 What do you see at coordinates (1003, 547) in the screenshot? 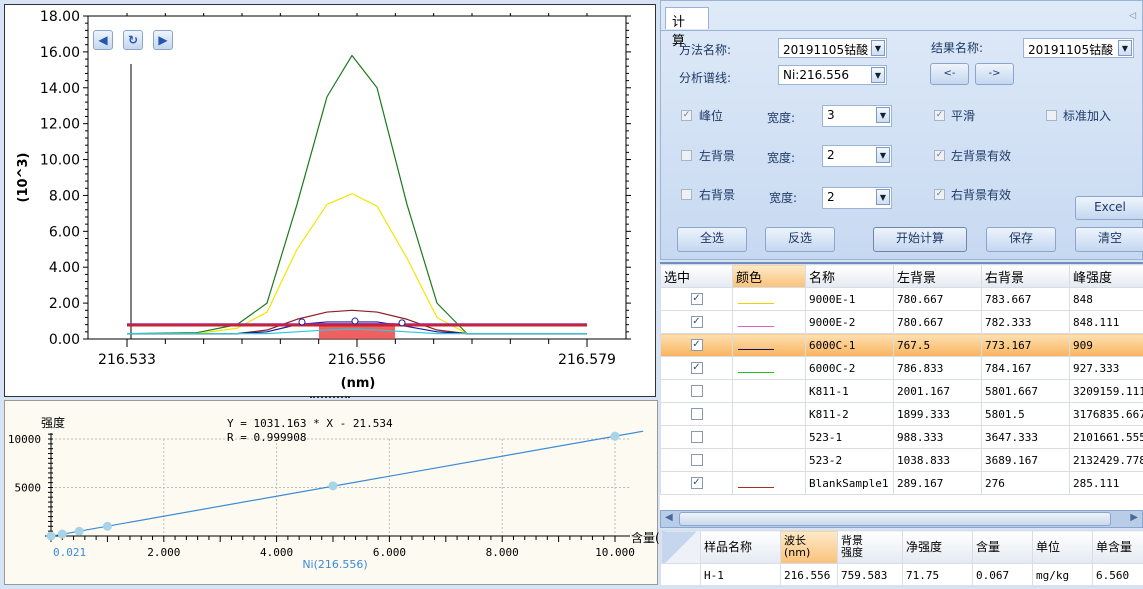
I see `result-column-header: 含量` at bounding box center [1003, 547].